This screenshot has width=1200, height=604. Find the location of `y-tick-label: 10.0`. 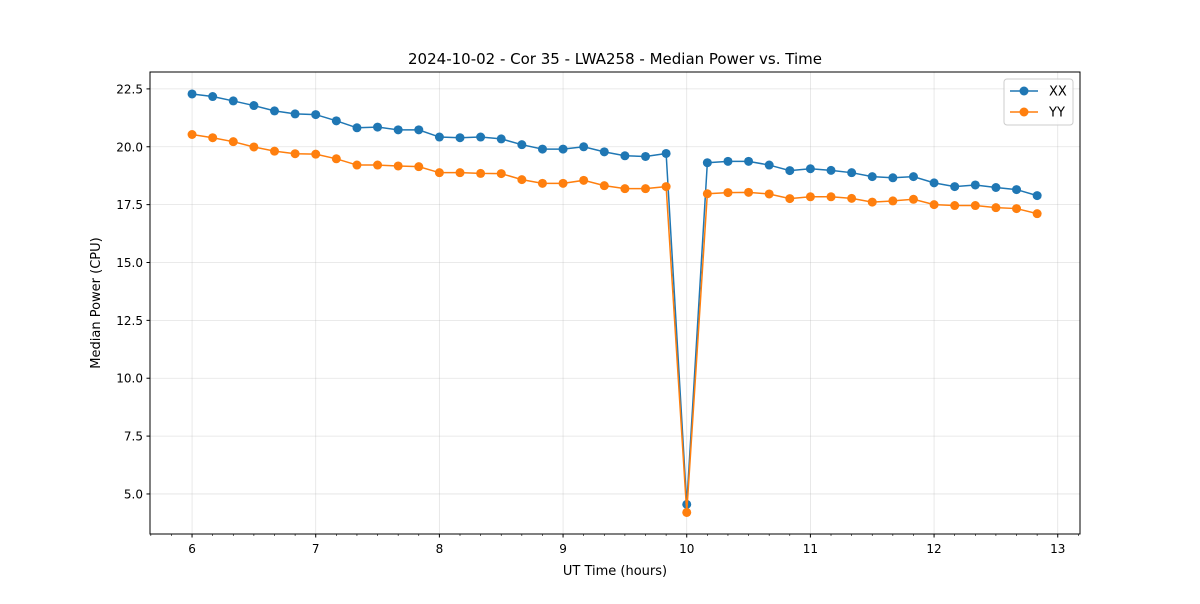

y-tick-label: 10.0 is located at coordinates (129, 379).